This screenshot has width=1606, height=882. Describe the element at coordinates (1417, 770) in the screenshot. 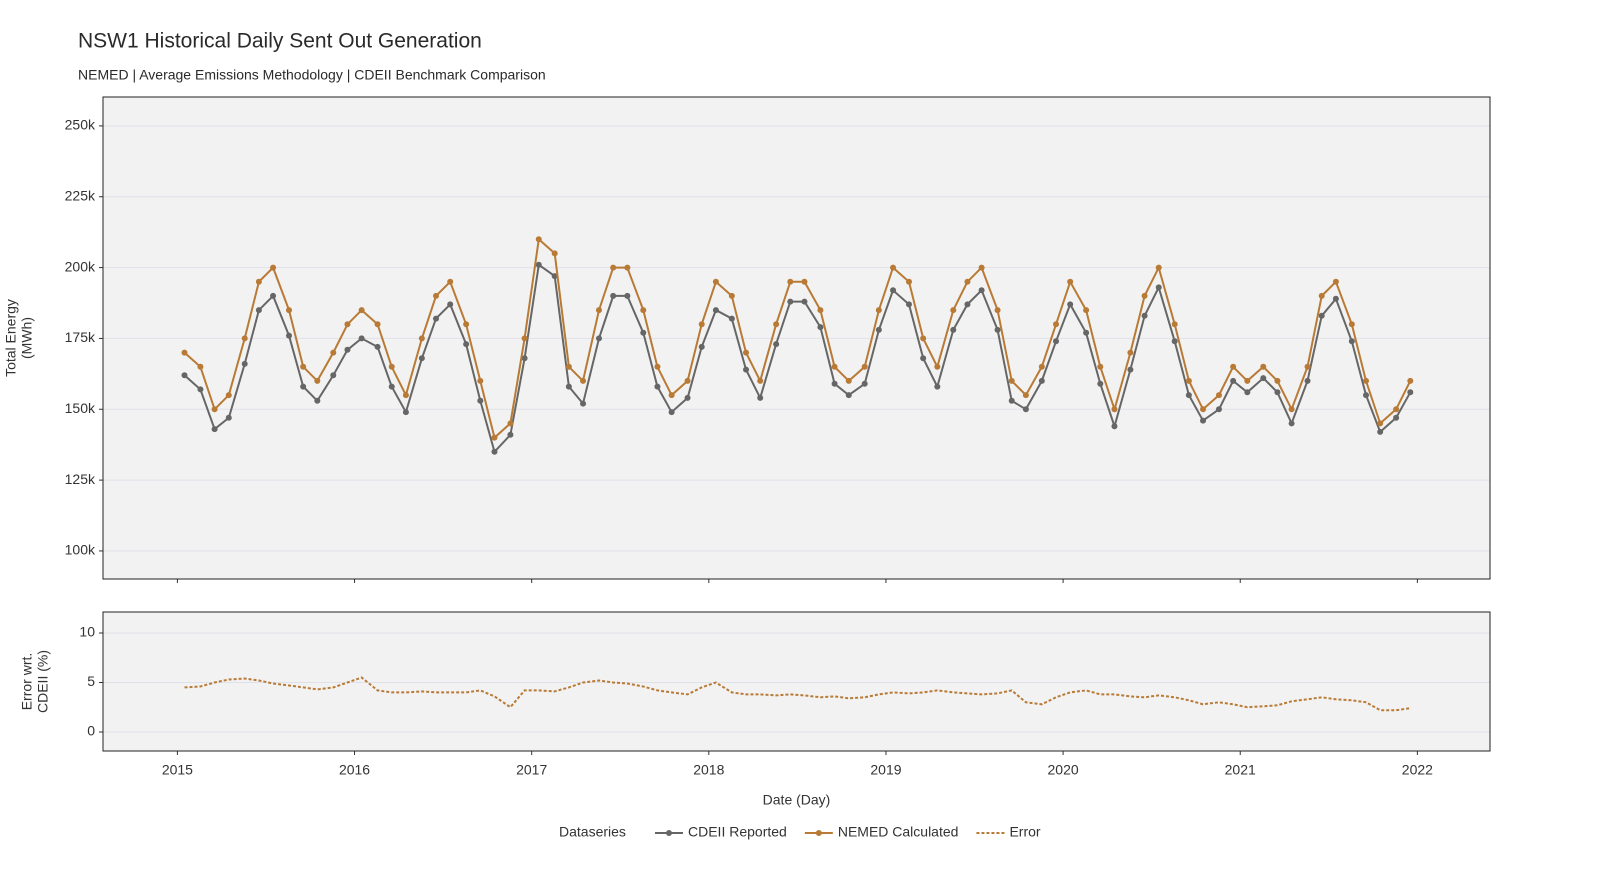

I see `x-tick-label: 2022` at that location.